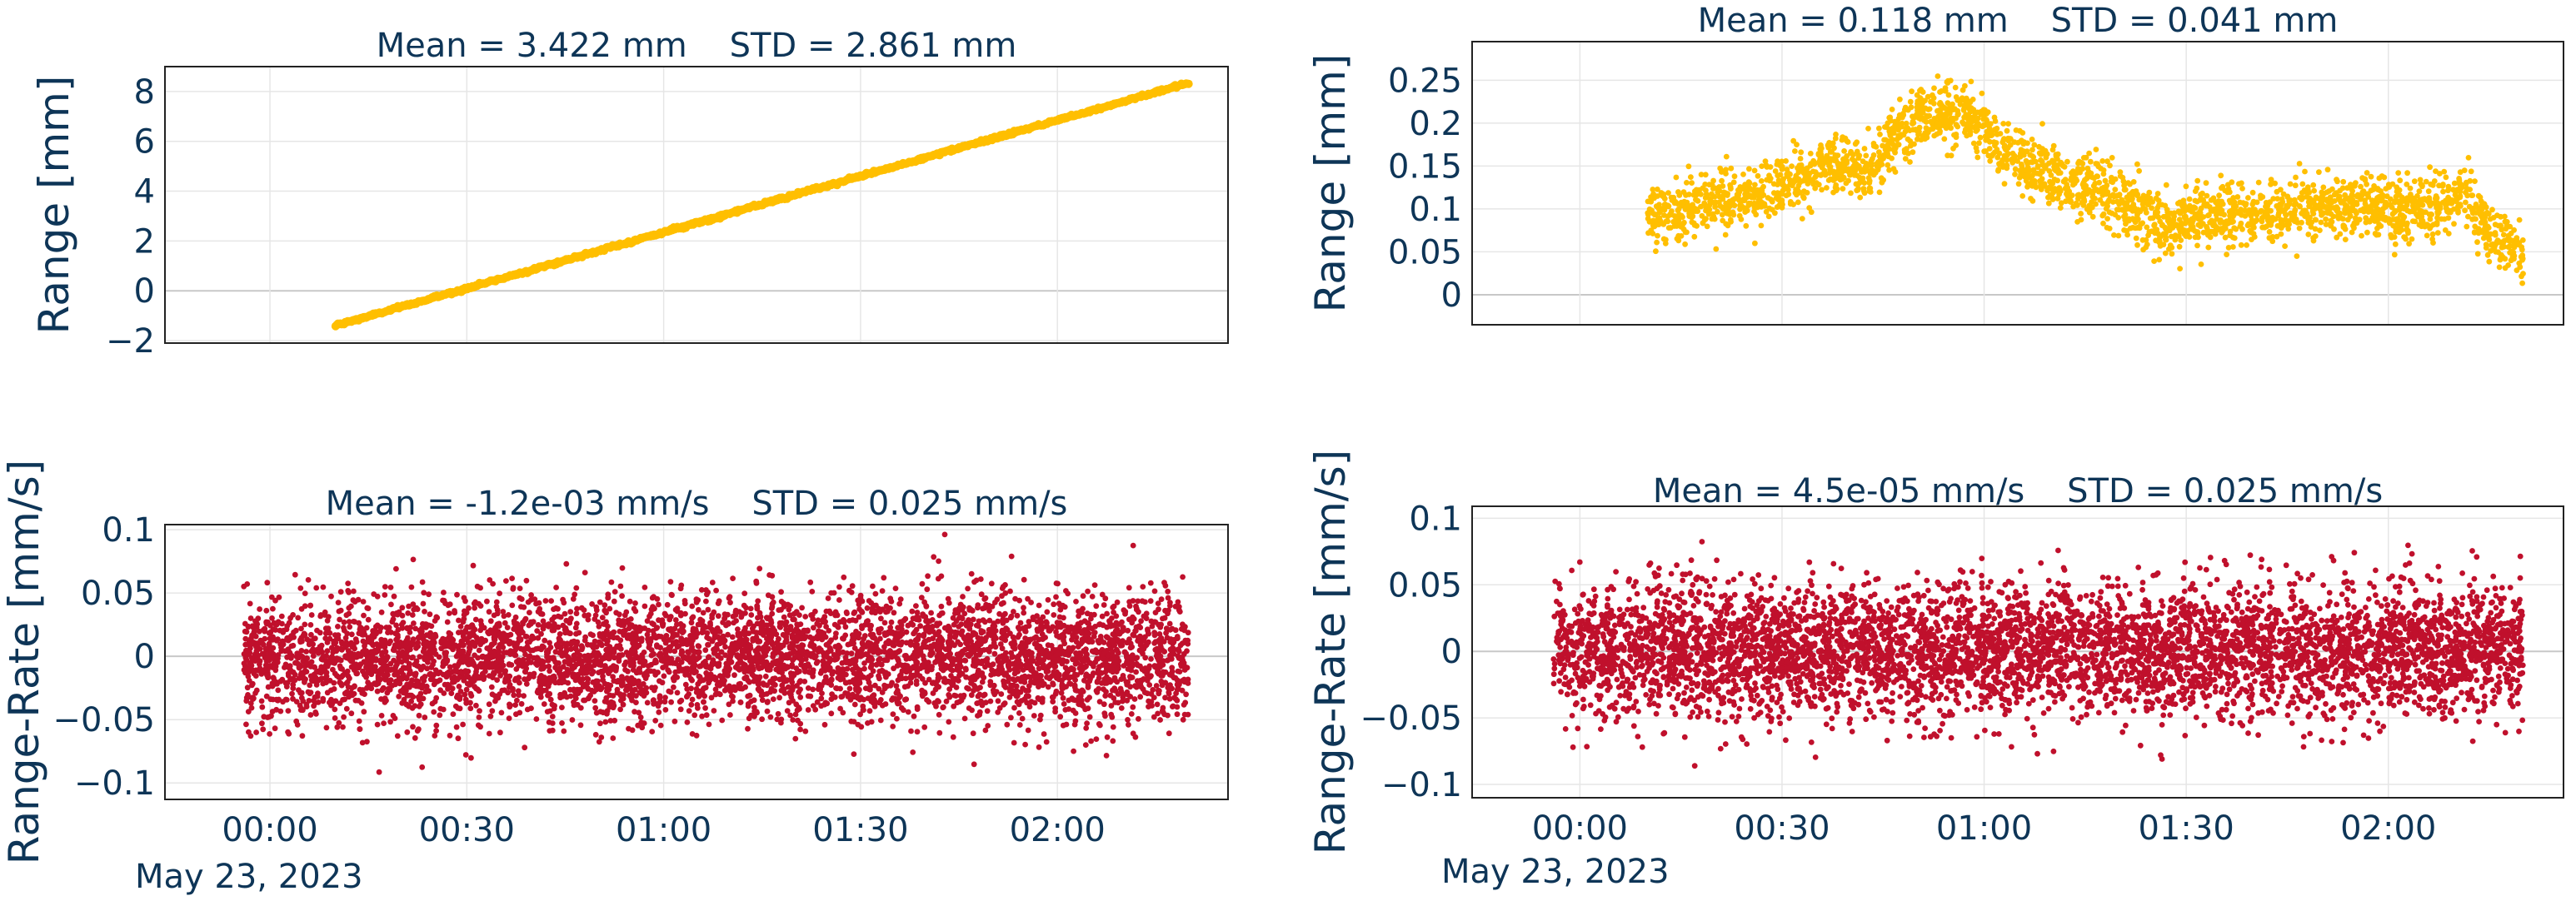 The width and height of the screenshot is (2576, 901). What do you see at coordinates (1425, 81) in the screenshot?
I see `y-tick-label: 0.25` at bounding box center [1425, 81].